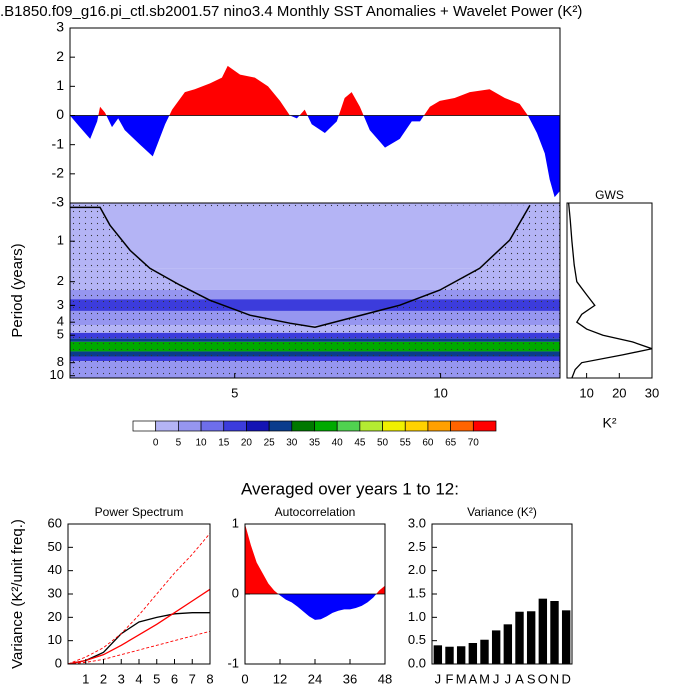 Image resolution: width=700 pixels, height=700 pixels. Describe the element at coordinates (406, 443) in the screenshot. I see `colorbar-label: 55` at that location.